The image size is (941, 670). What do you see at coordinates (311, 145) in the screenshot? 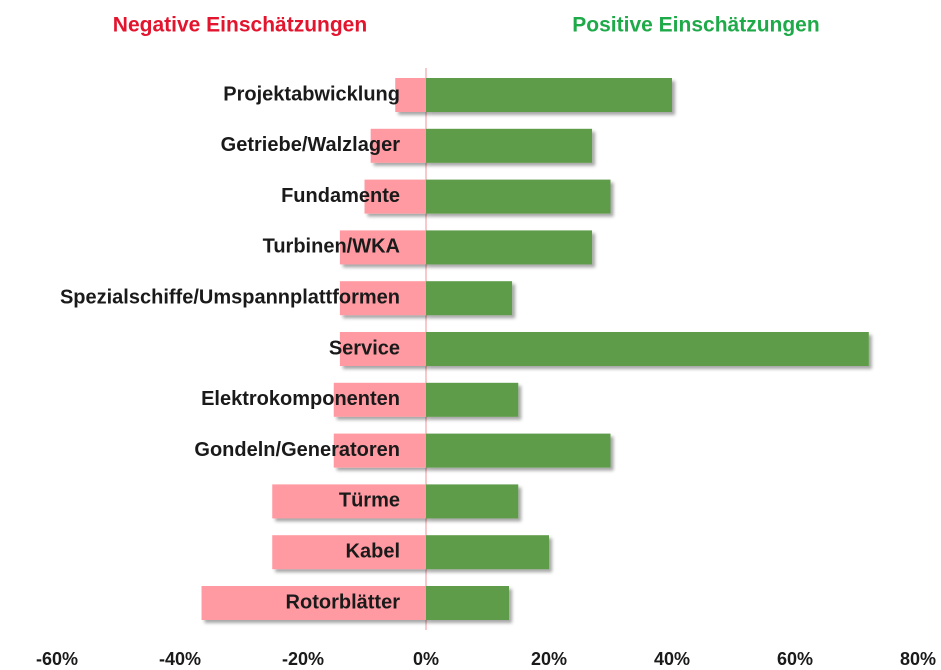
I see `category-label: Getriebe/Walzlager` at bounding box center [311, 145].